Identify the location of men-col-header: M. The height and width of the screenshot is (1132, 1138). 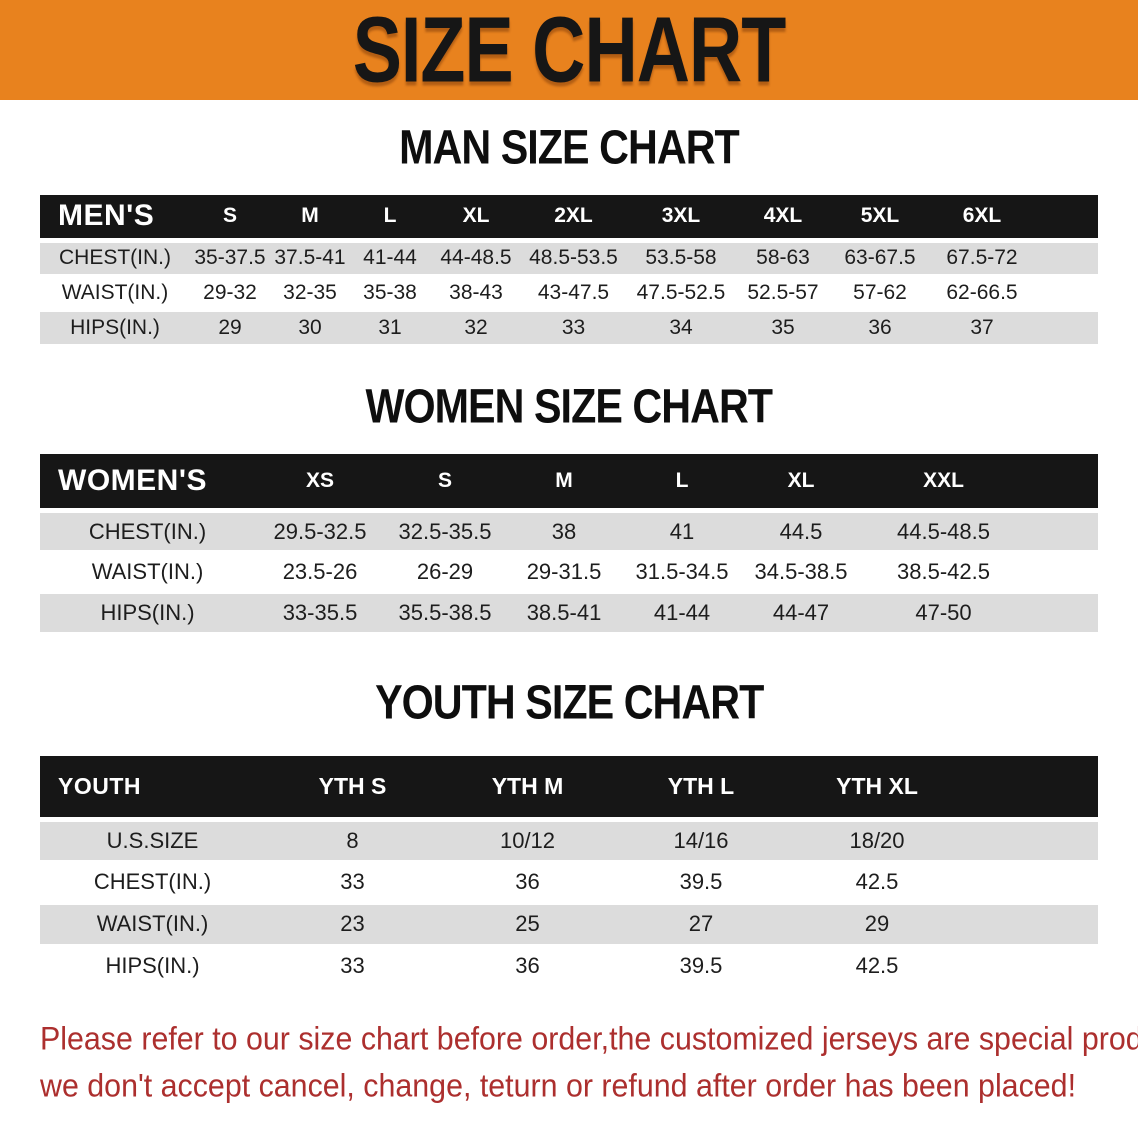
(310, 219).